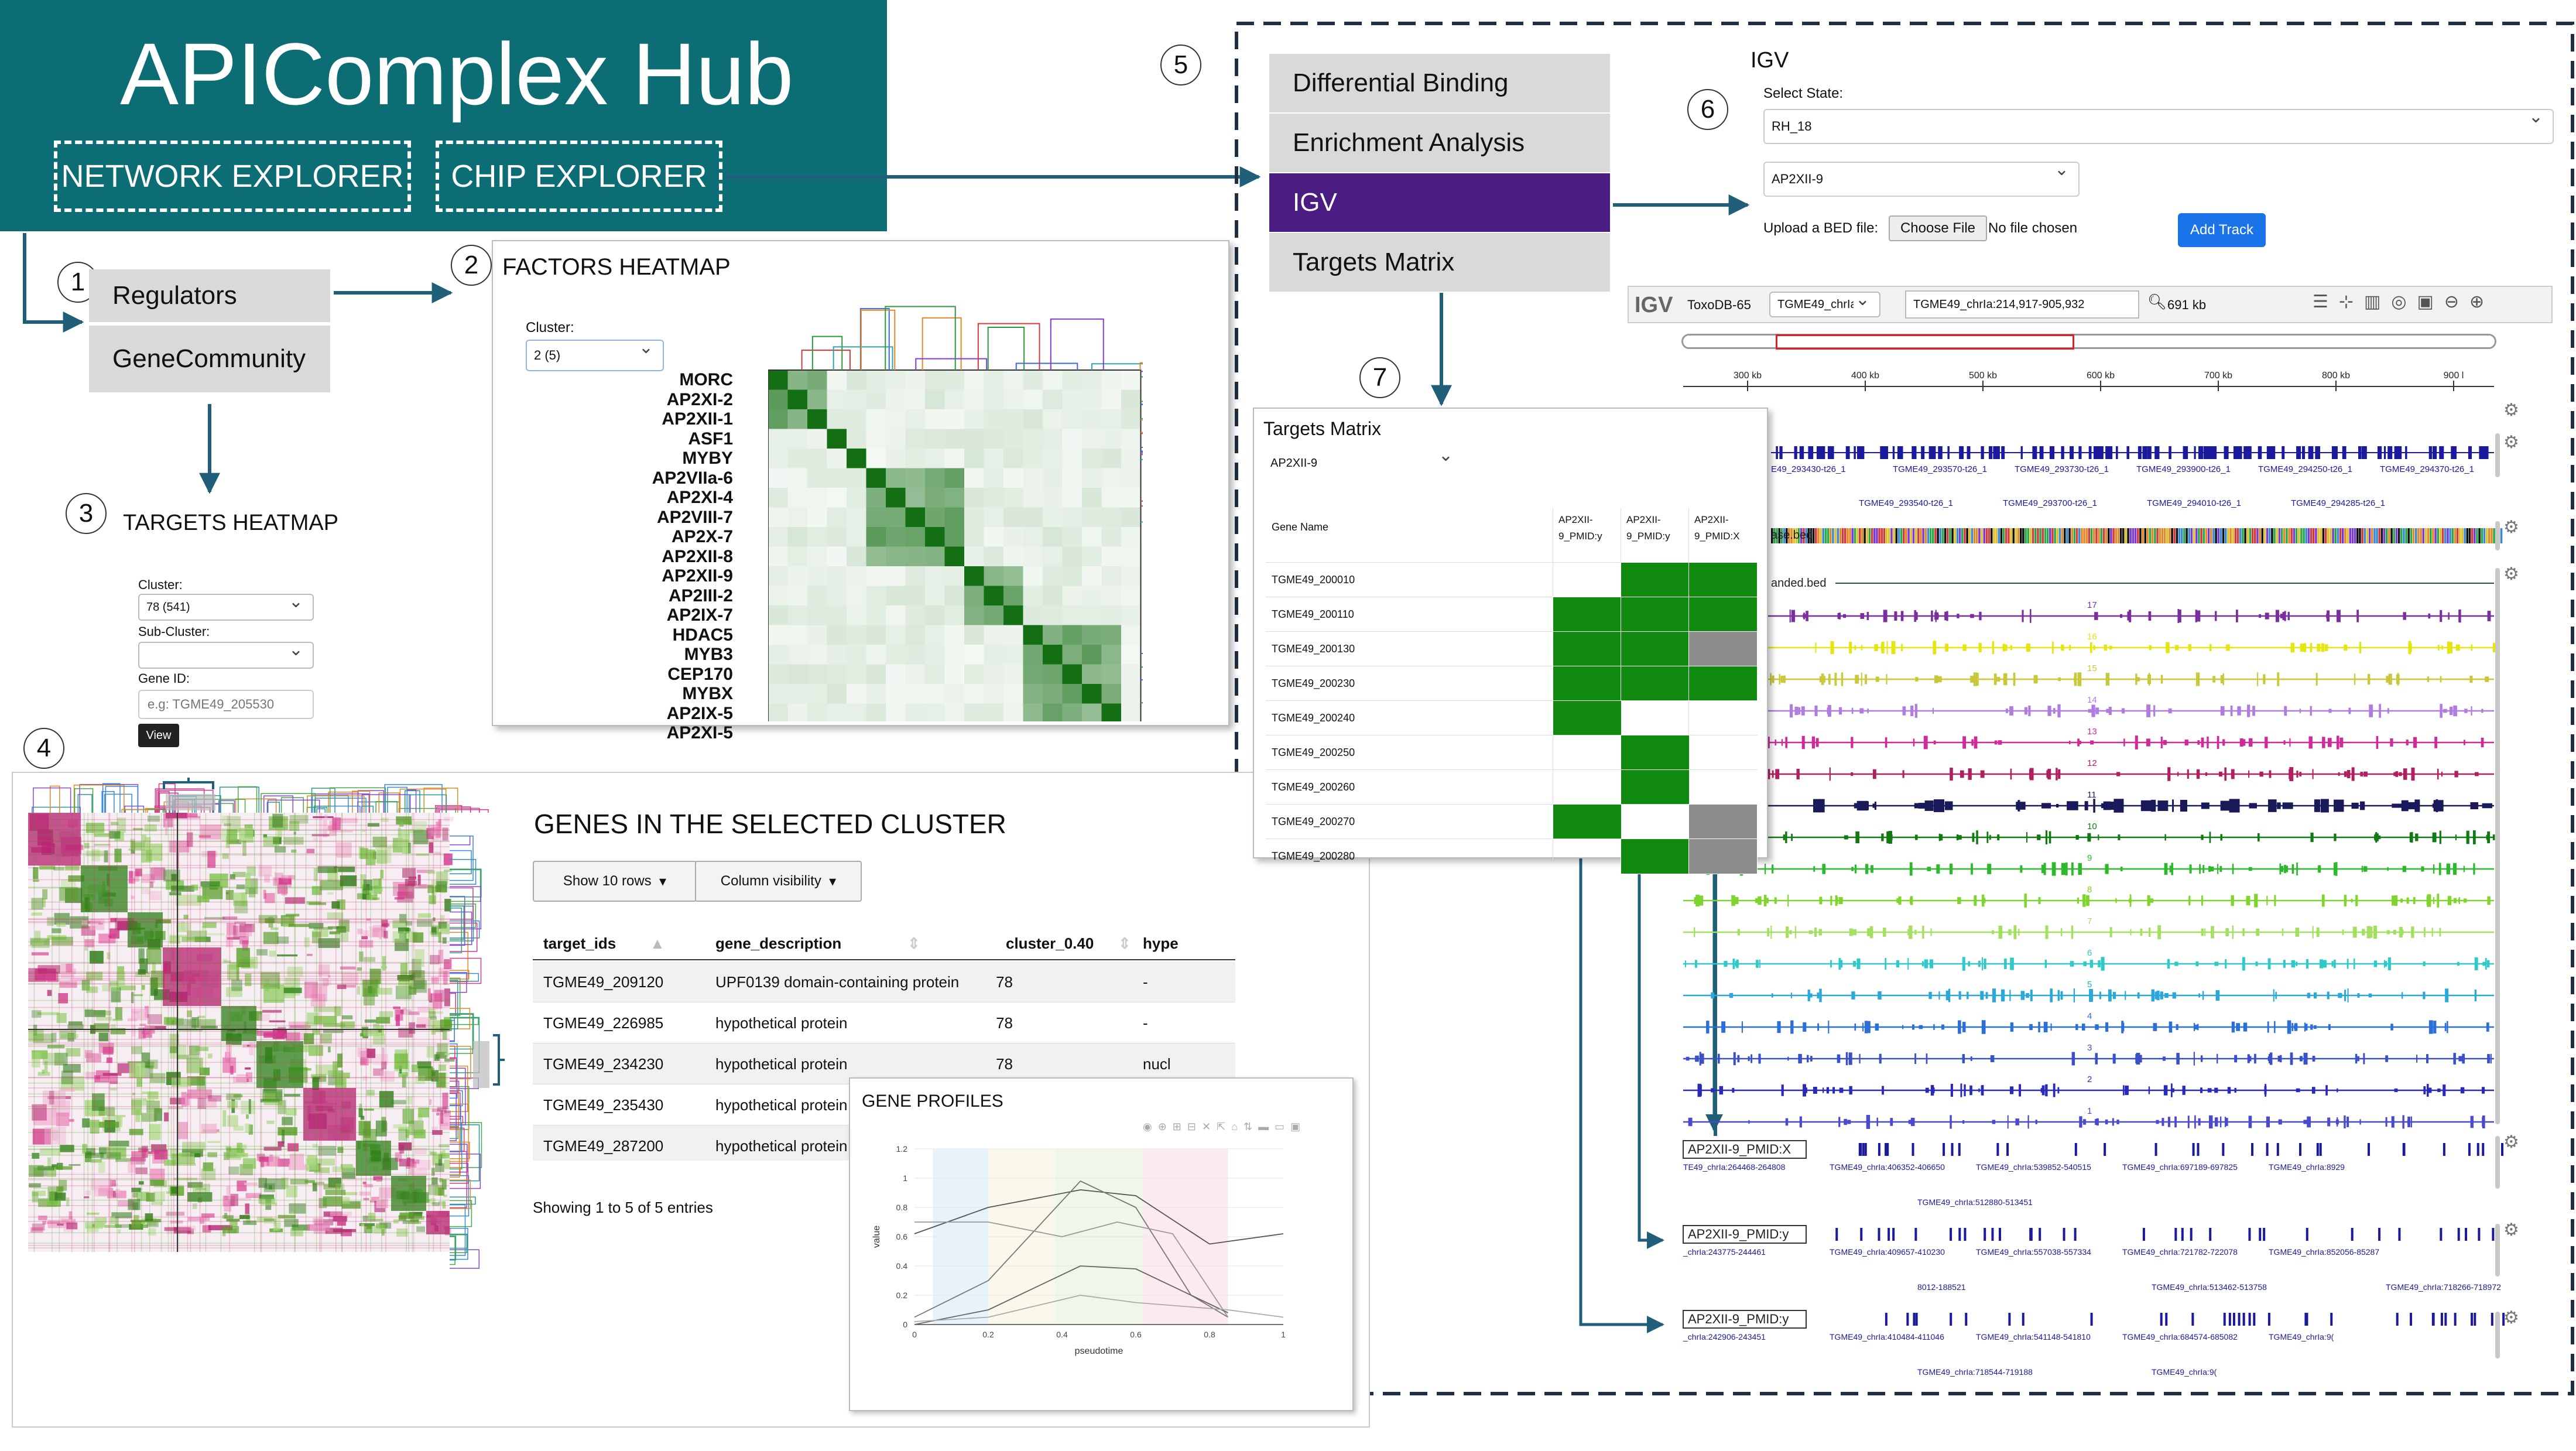 The image size is (2576, 1451). I want to click on subcluster-select, so click(226, 654).